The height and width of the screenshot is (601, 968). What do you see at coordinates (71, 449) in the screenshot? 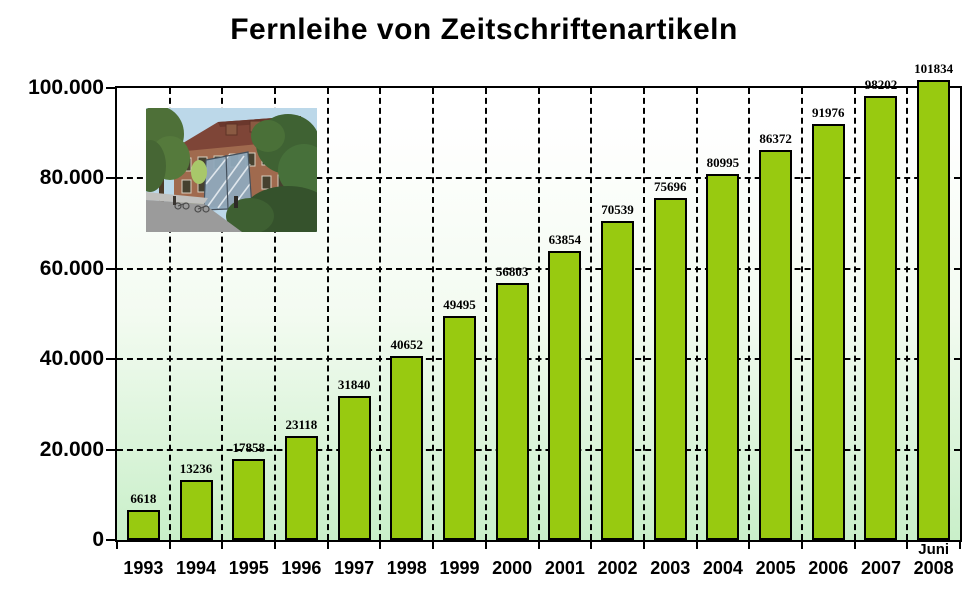
I see `y-axis-label: 20.000` at bounding box center [71, 449].